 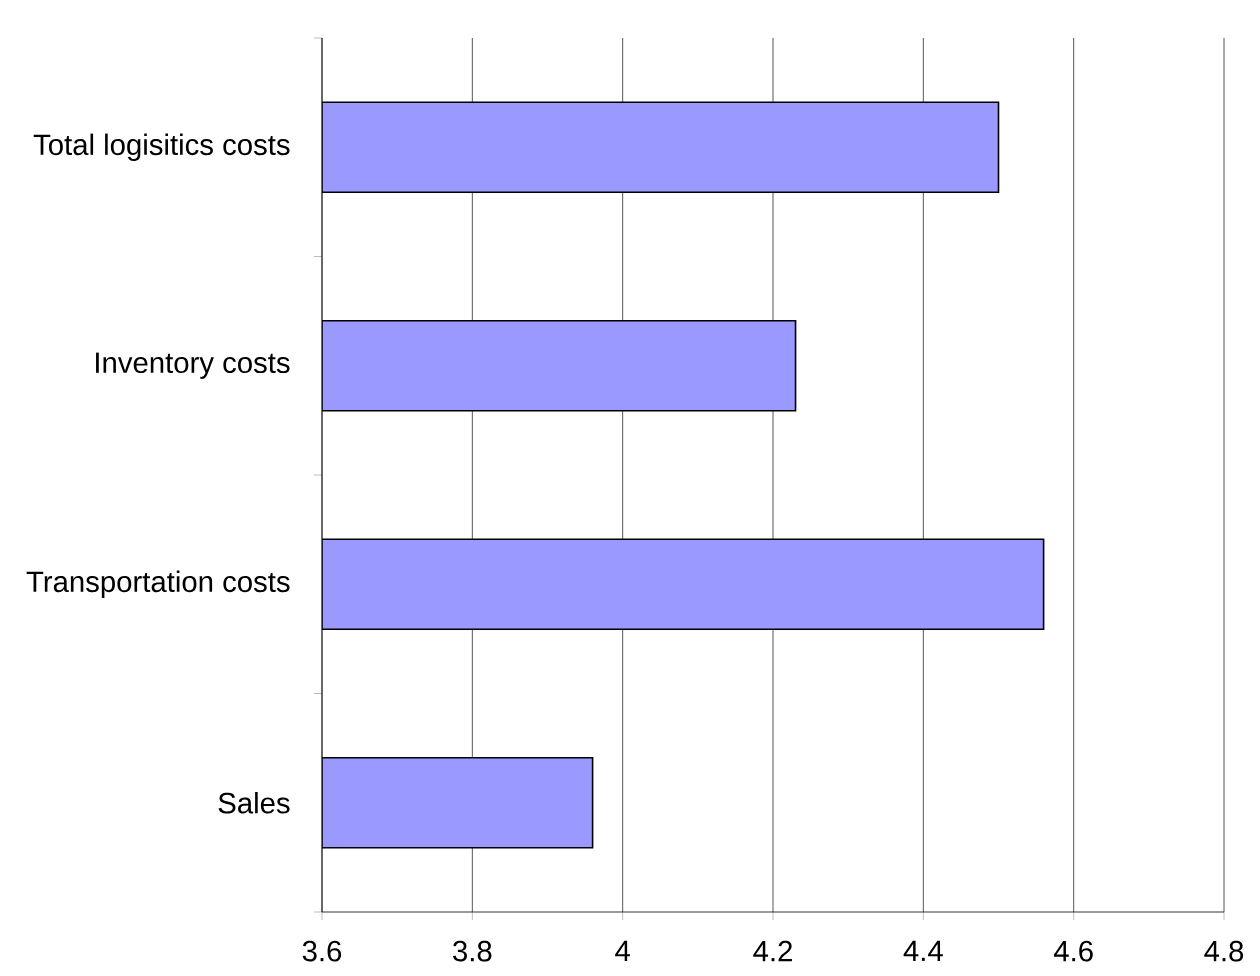 I want to click on y-tick-label: Inventory costs, so click(x=193, y=365).